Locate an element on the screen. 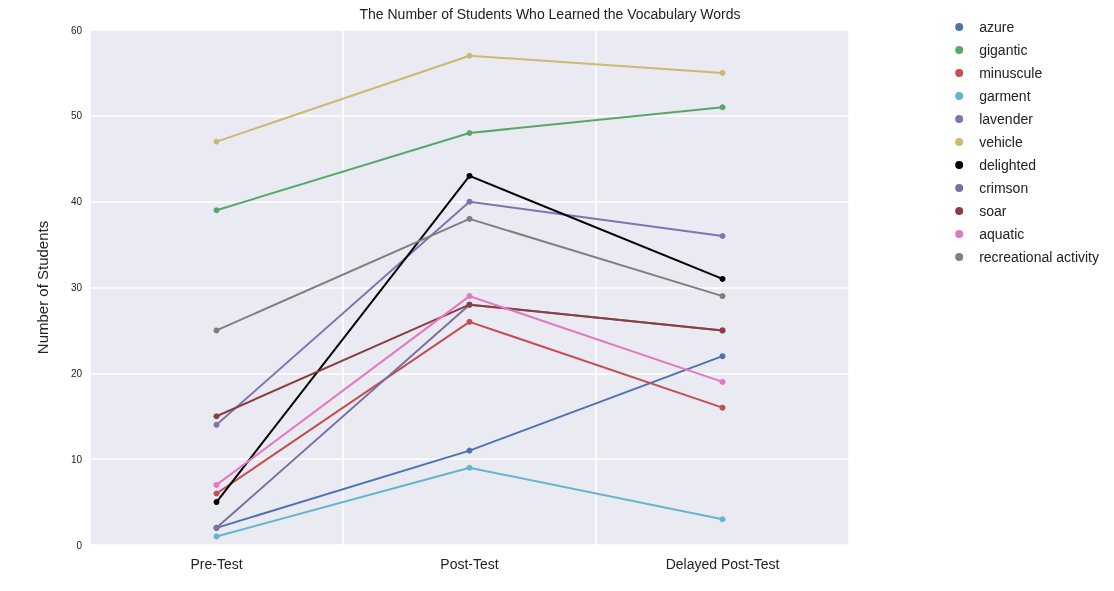 This screenshot has height=591, width=1114. chart-title: The Number of Students Who Learned the Vocabulary Words is located at coordinates (550, 14).